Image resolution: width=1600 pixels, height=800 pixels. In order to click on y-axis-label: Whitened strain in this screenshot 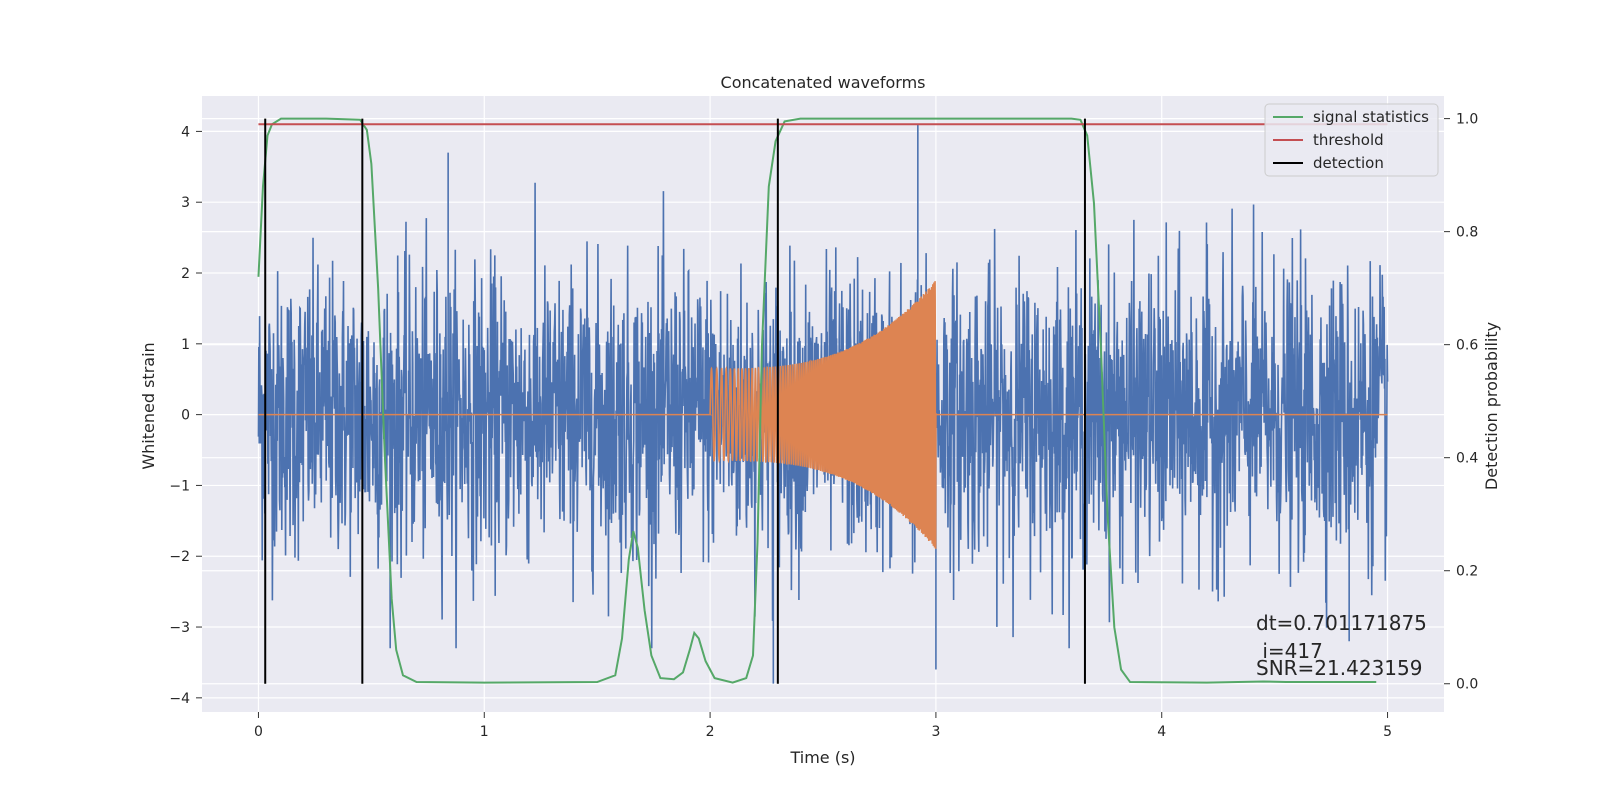, I will do `click(148, 405)`.